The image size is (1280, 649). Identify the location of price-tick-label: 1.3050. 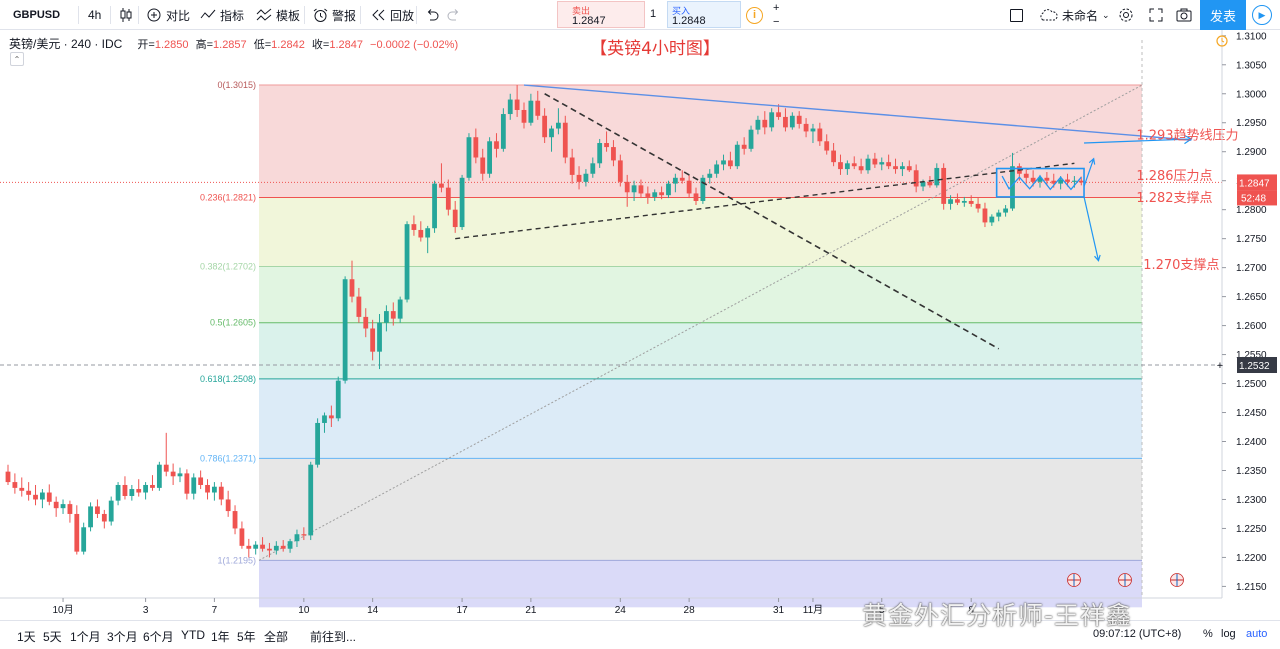
(1251, 65).